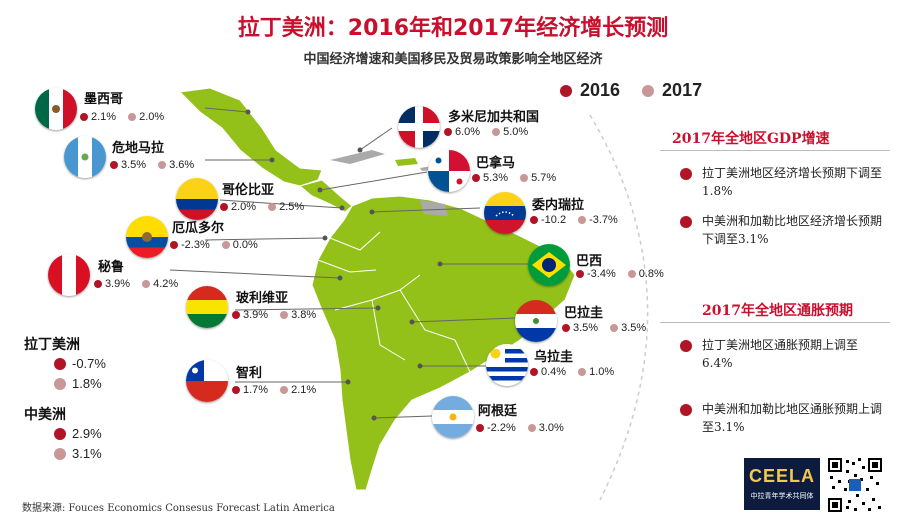  I want to click on value-2017: 4.2%, so click(166, 284).